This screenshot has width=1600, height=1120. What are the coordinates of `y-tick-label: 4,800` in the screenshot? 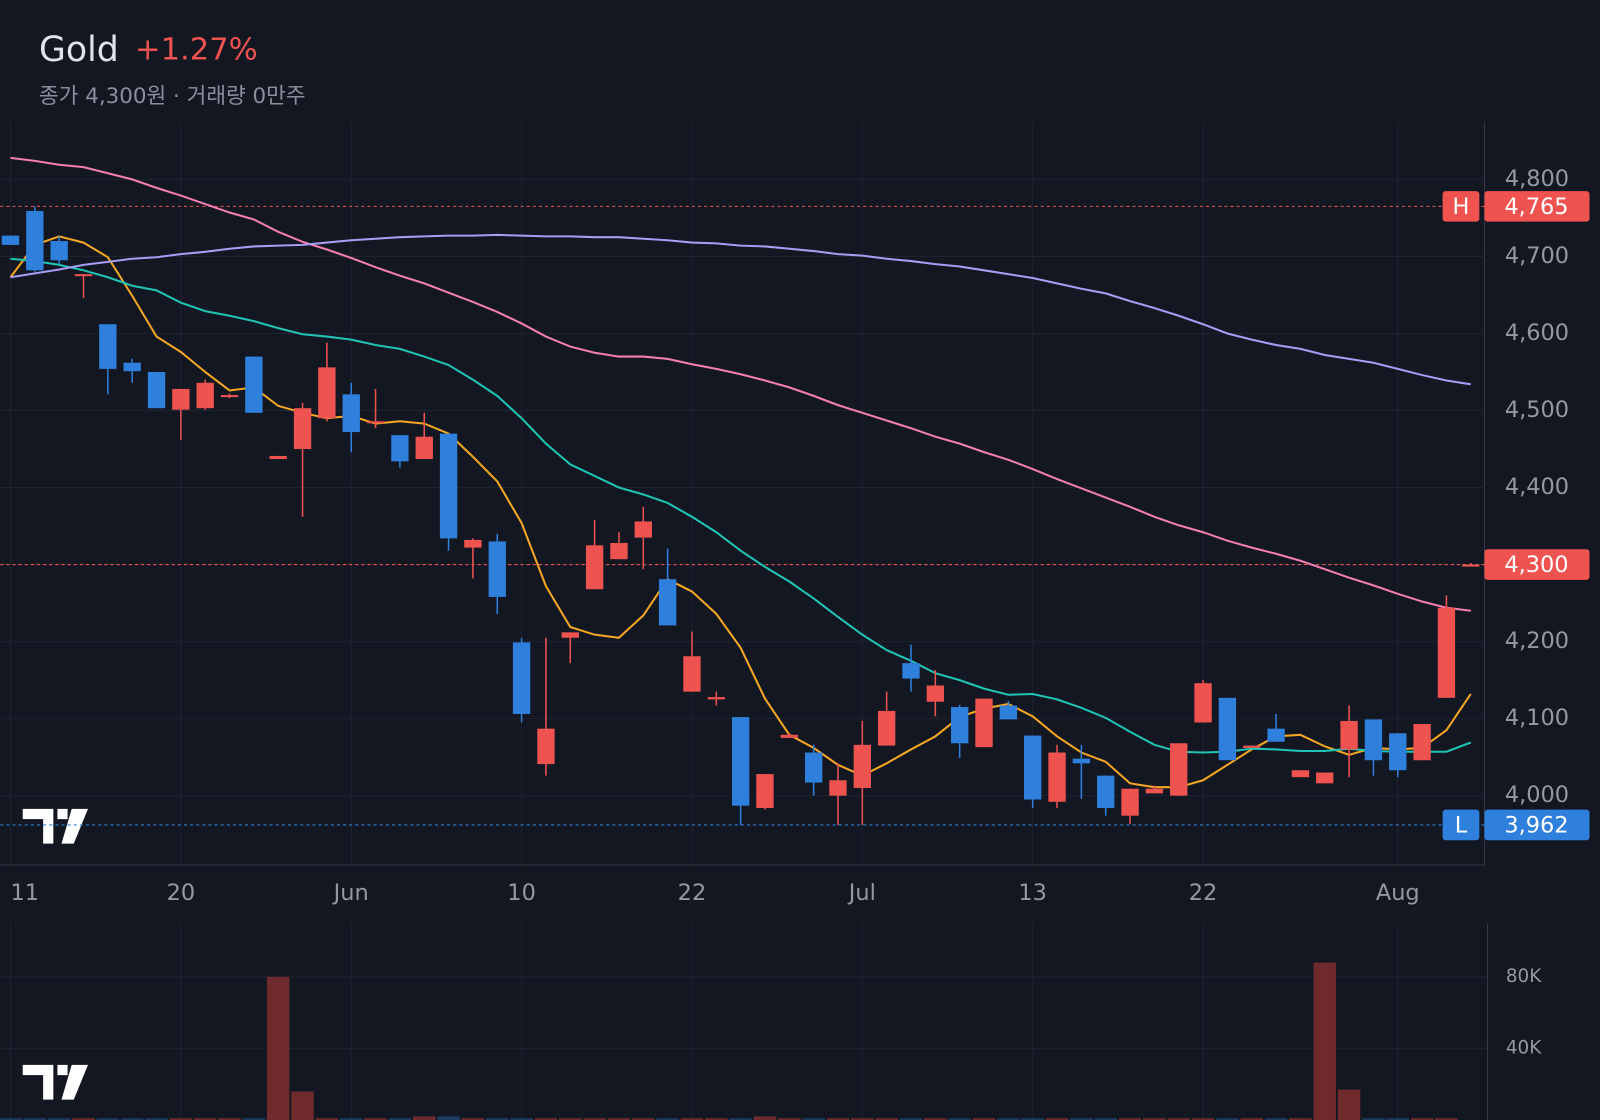 It's located at (1537, 179).